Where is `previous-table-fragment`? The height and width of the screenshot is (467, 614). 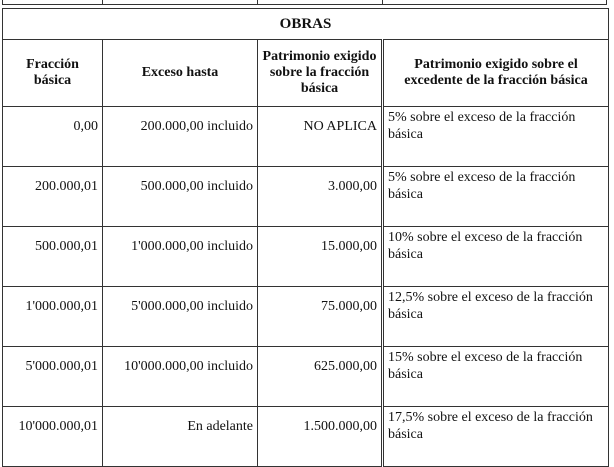
previous-table-fragment is located at coordinates (304, 2).